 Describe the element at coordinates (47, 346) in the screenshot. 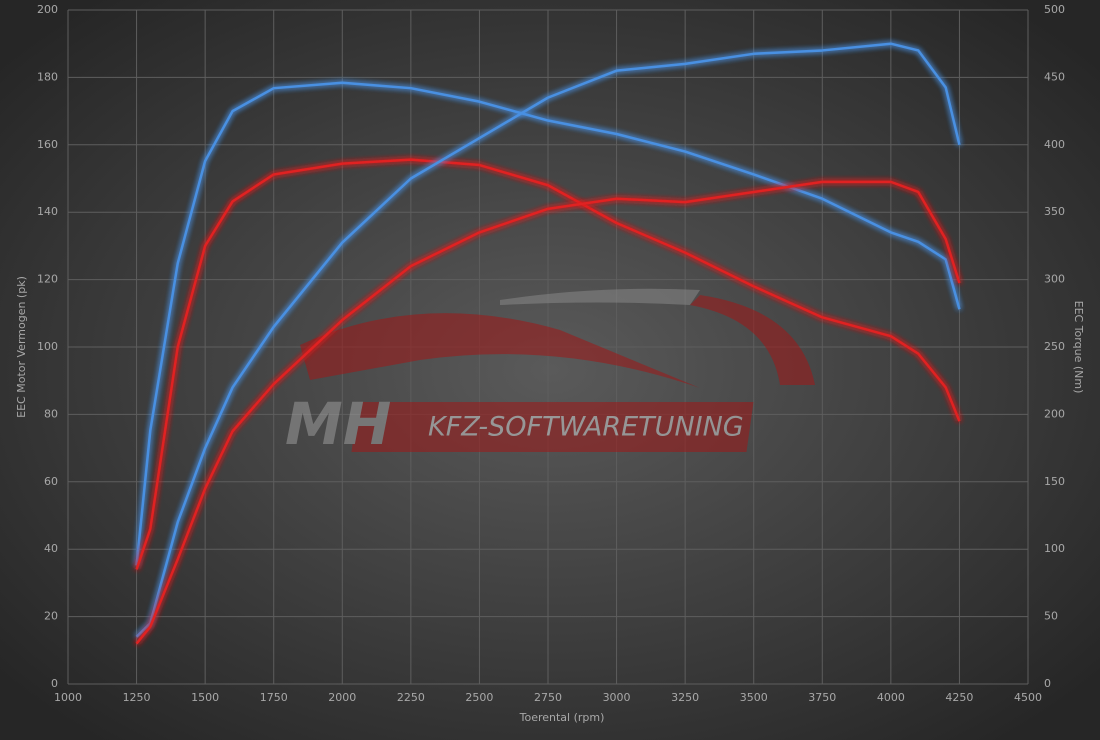

I see `y-tick-label: 100` at that location.